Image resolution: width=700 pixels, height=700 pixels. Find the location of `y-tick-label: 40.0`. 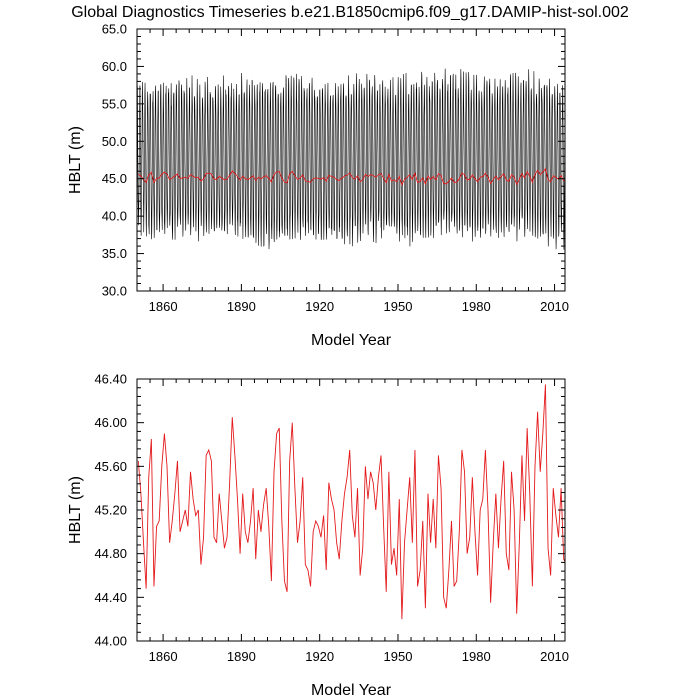

y-tick-label: 40.0 is located at coordinates (114, 216).